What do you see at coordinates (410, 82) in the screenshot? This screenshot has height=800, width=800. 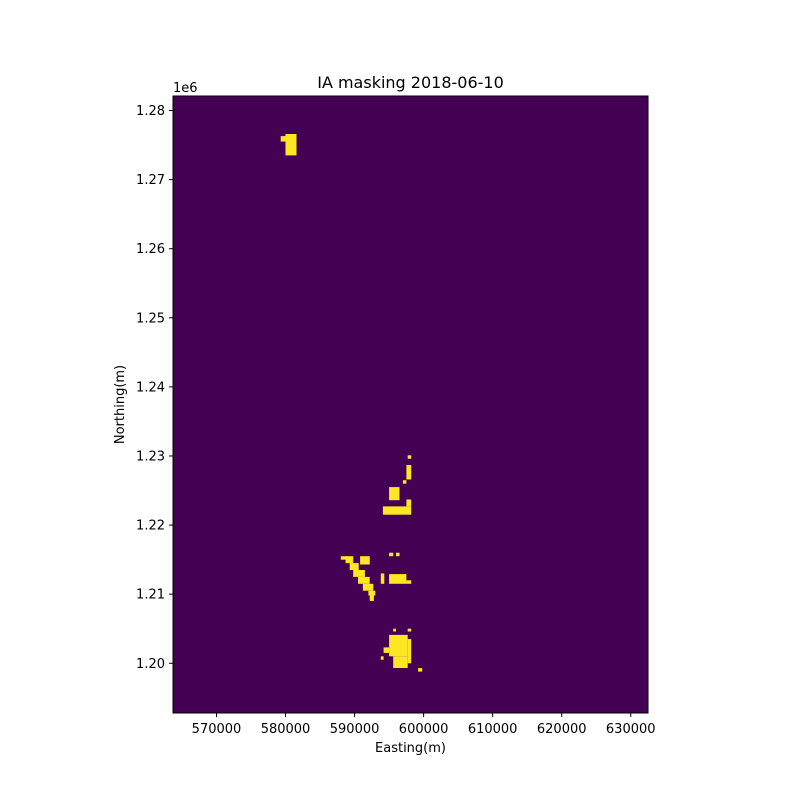 I see `chart-title: IA masking 2018-06-10` at bounding box center [410, 82].